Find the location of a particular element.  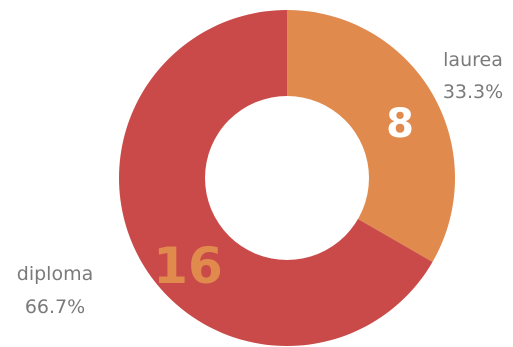

slice-label-laurea: laurea is located at coordinates (473, 60).